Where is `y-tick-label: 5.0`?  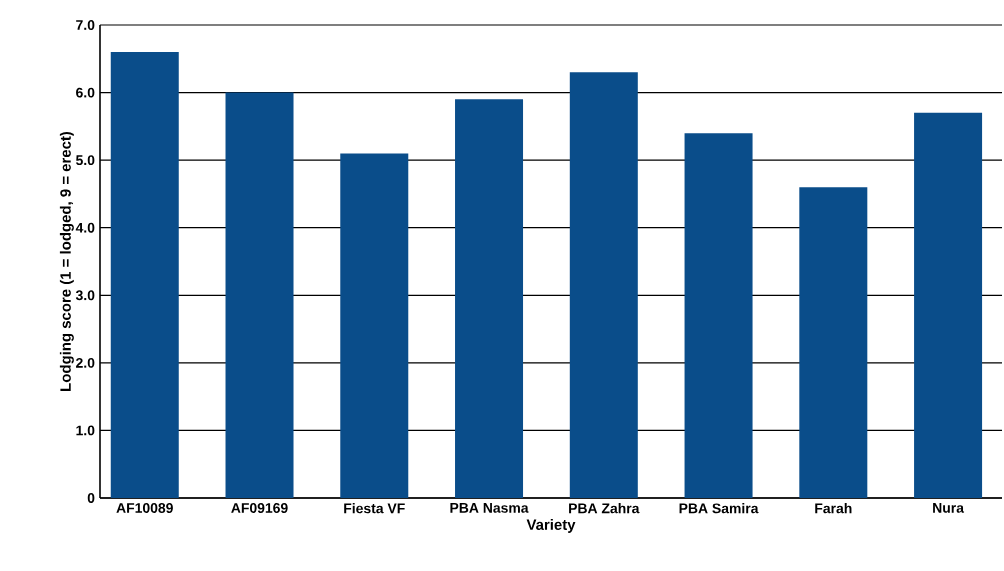
y-tick-label: 5.0 is located at coordinates (85, 160).